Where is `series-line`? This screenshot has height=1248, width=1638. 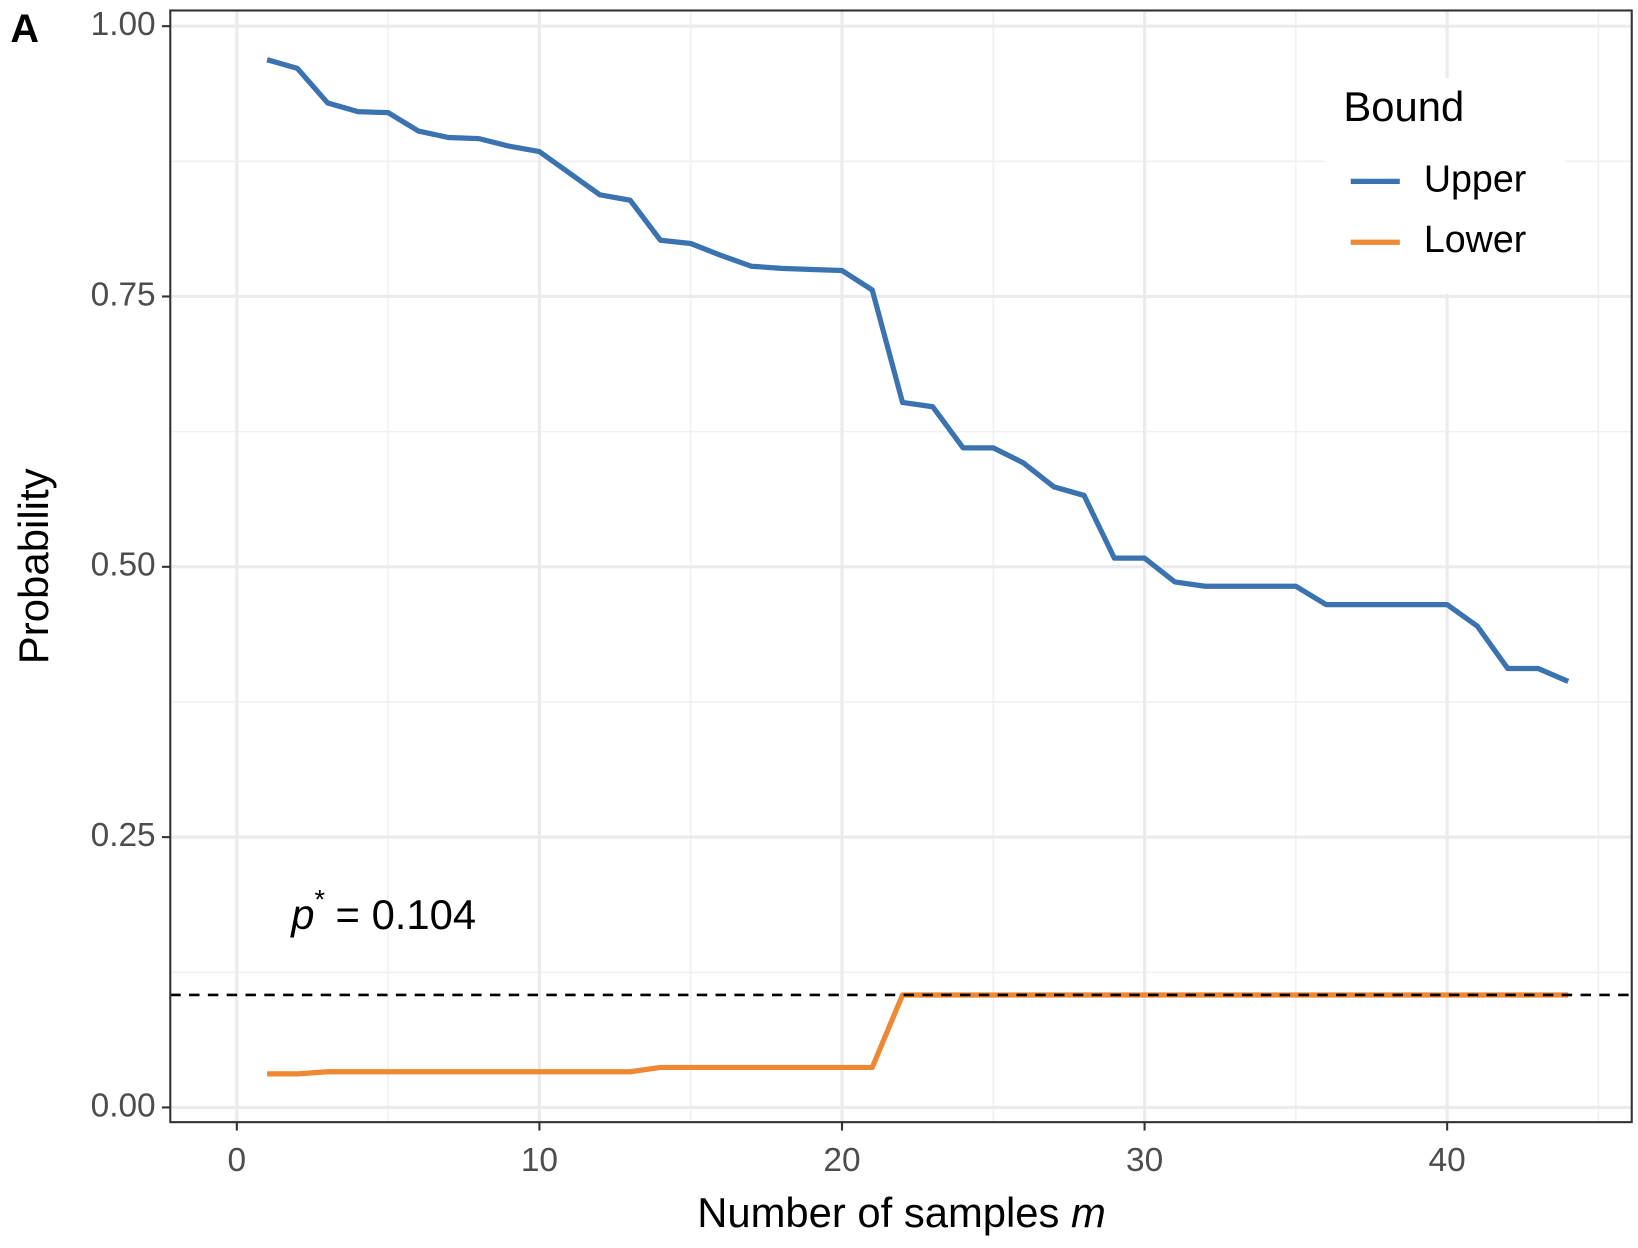
series-line is located at coordinates (918, 1034).